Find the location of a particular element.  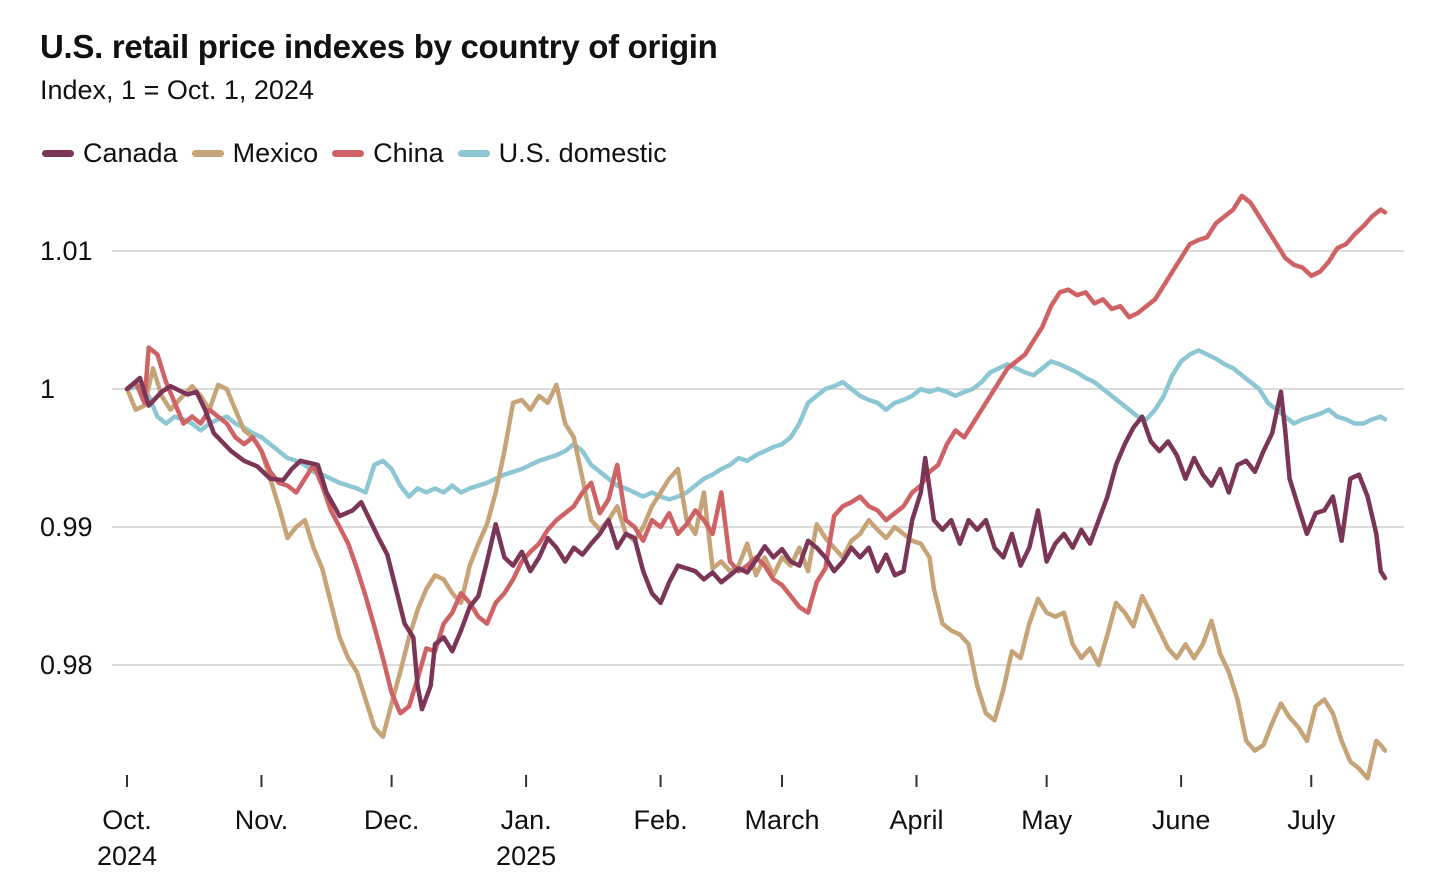

x-tick-year-label: 2025 is located at coordinates (526, 856).